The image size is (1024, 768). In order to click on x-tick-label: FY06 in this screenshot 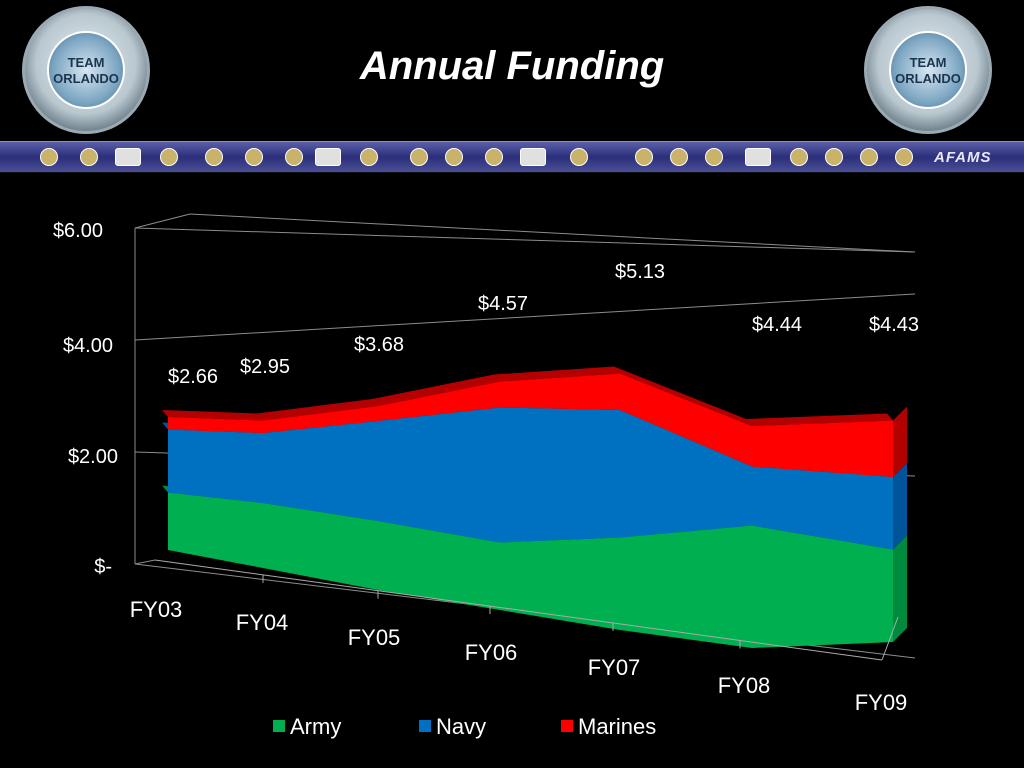, I will do `click(491, 652)`.